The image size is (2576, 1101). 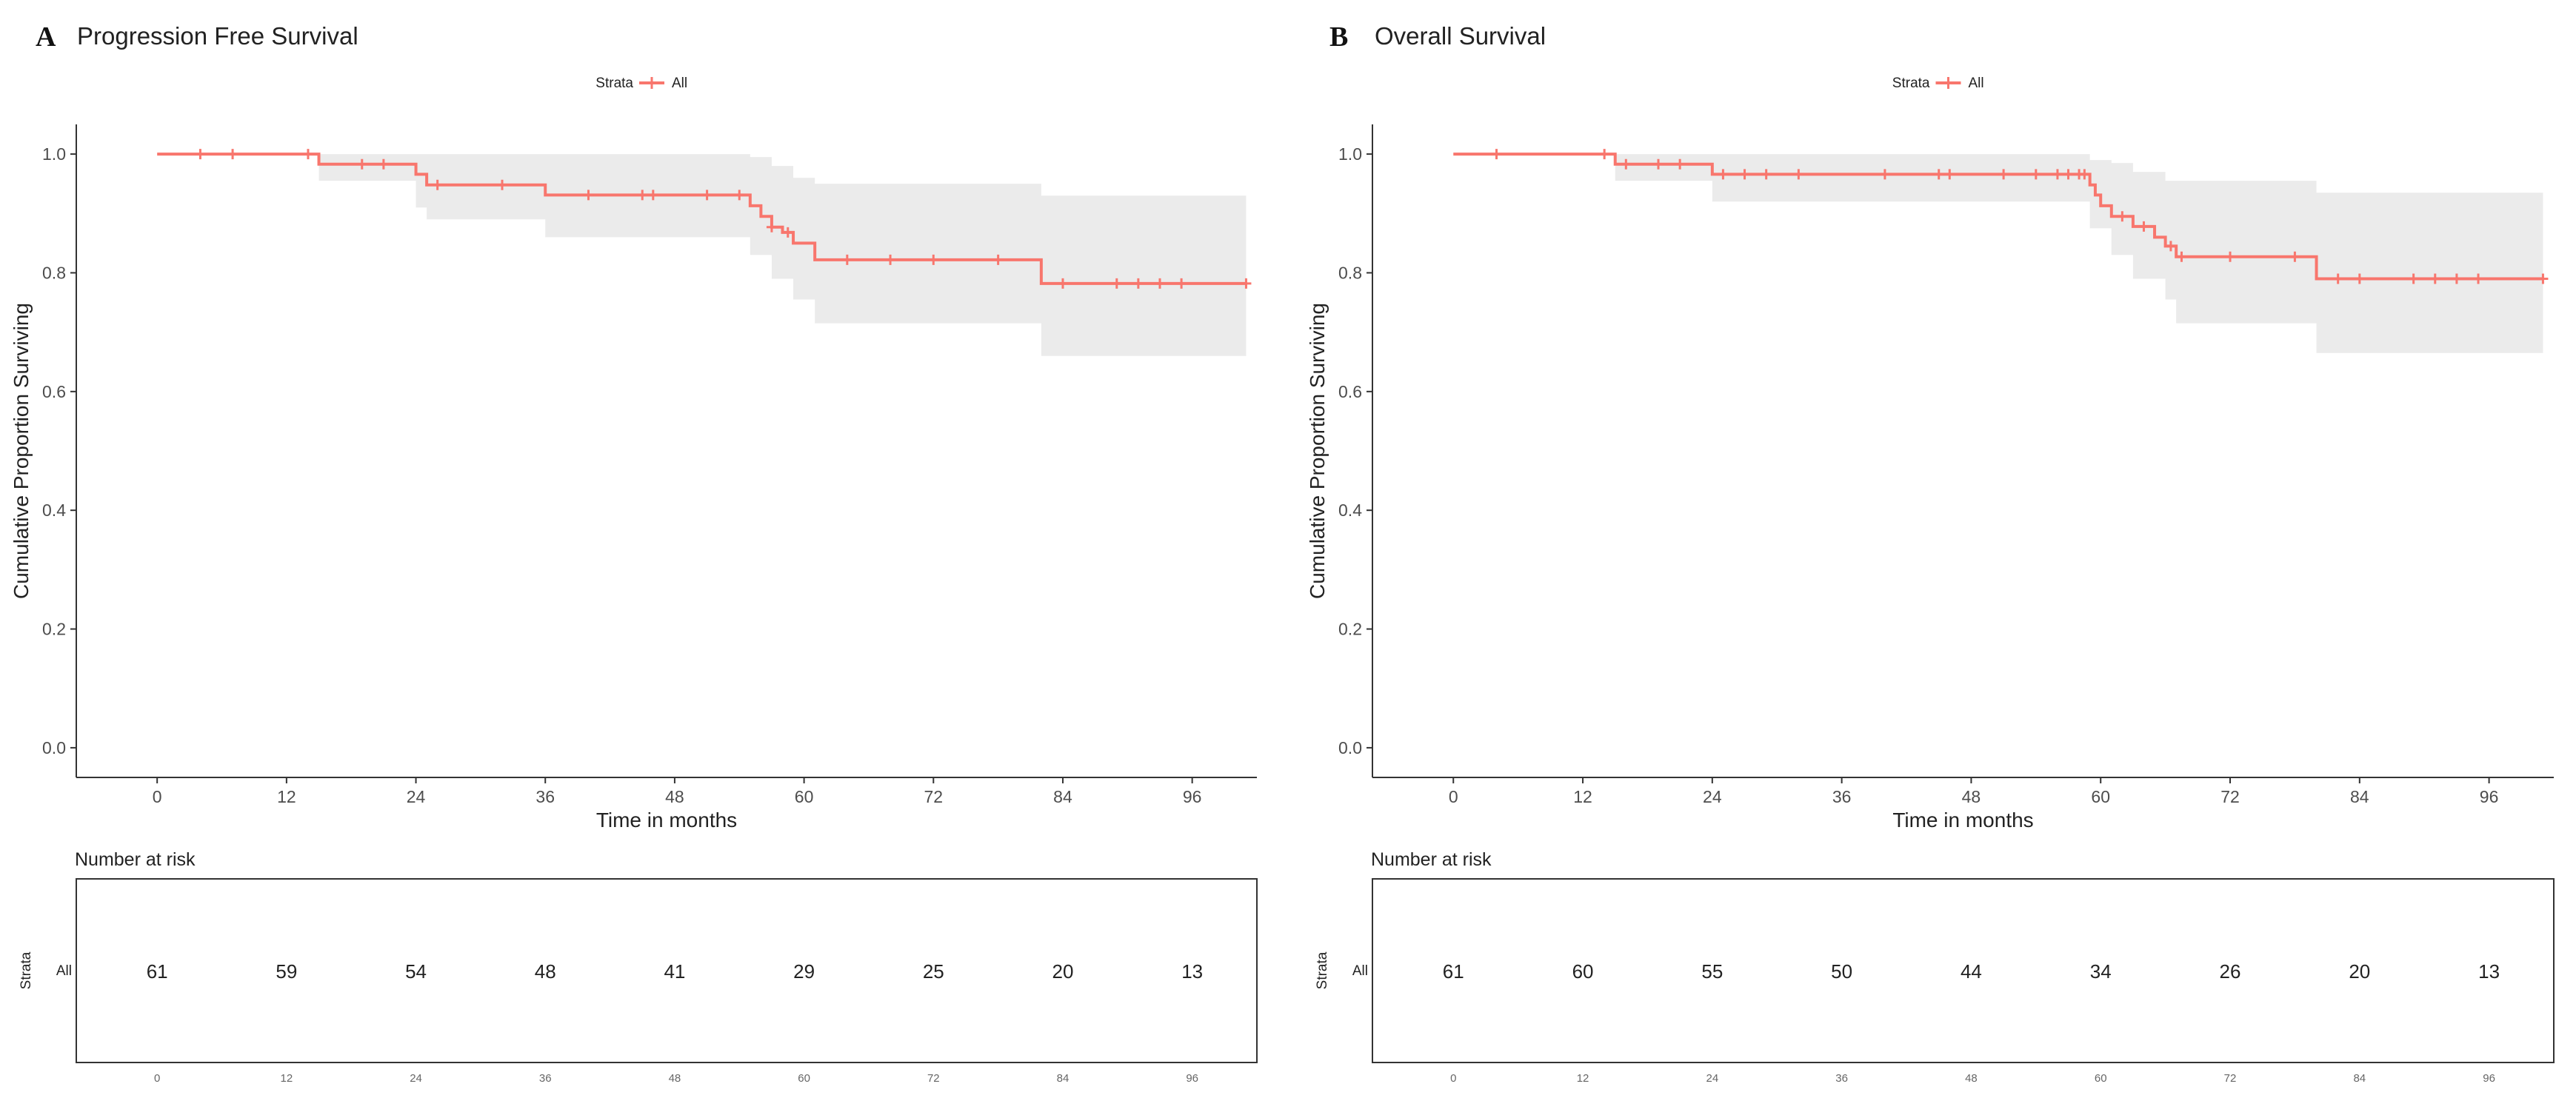 What do you see at coordinates (674, 972) in the screenshot?
I see `risk-count: 41` at bounding box center [674, 972].